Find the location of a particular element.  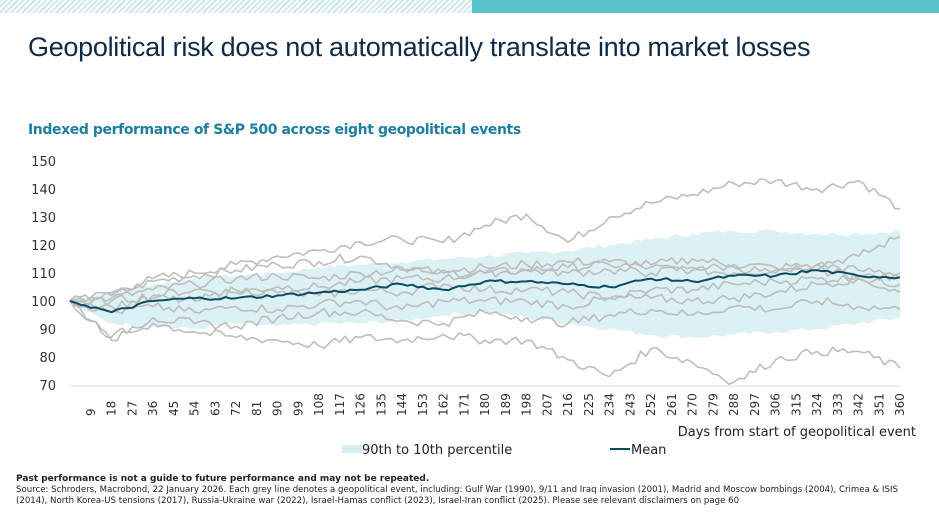

x-tick-label: 153 is located at coordinates (423, 404).